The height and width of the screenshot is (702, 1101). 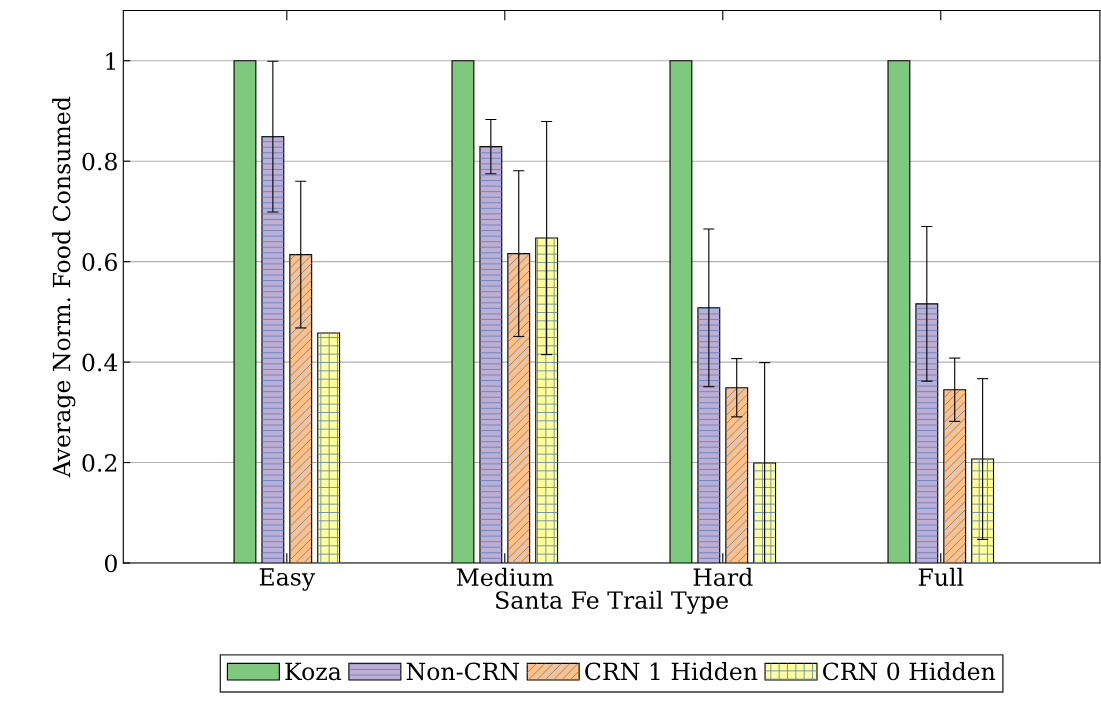 I want to click on y-tick-label: 0.2, so click(x=99, y=463).